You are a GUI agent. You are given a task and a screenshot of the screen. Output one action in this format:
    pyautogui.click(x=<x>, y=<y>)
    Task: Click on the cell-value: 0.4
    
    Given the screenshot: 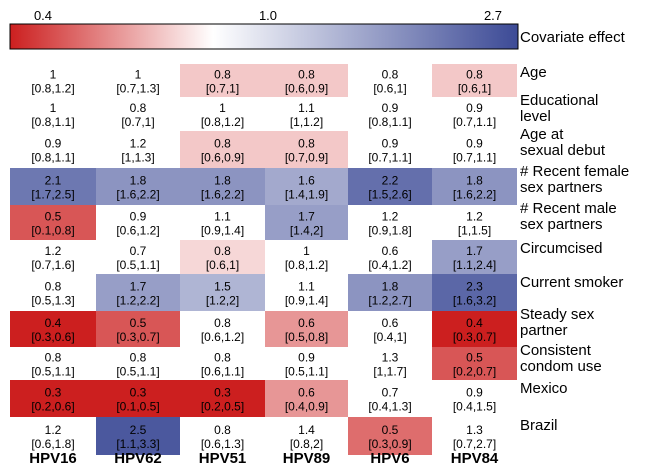 What is the action you would take?
    pyautogui.click(x=53, y=323)
    